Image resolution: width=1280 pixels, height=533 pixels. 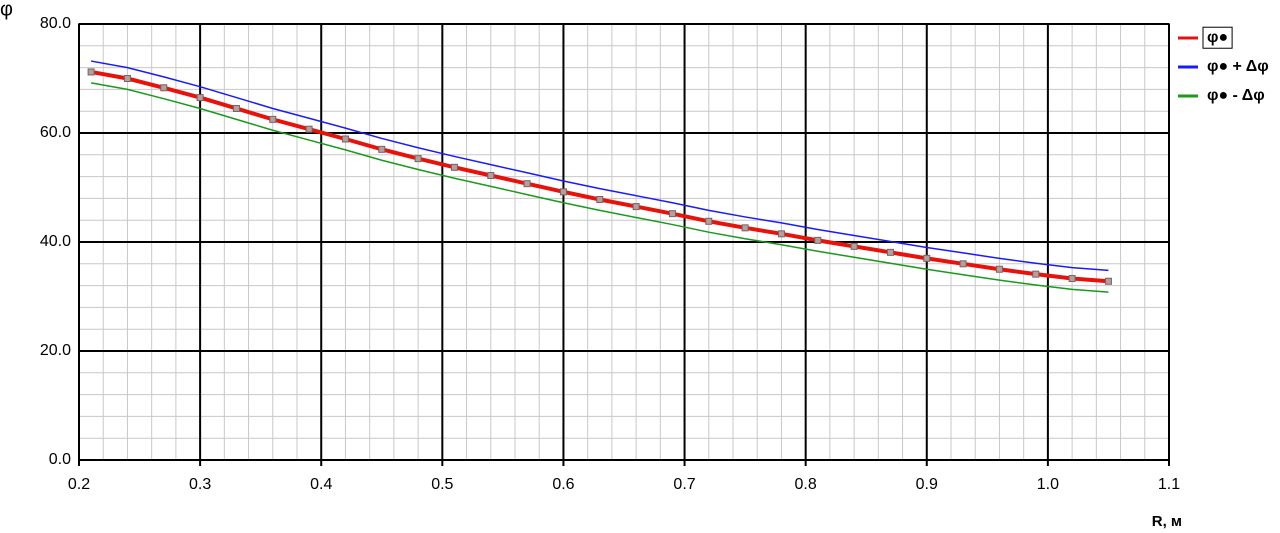 What do you see at coordinates (200, 484) in the screenshot?
I see `x-tick-label: 0.3` at bounding box center [200, 484].